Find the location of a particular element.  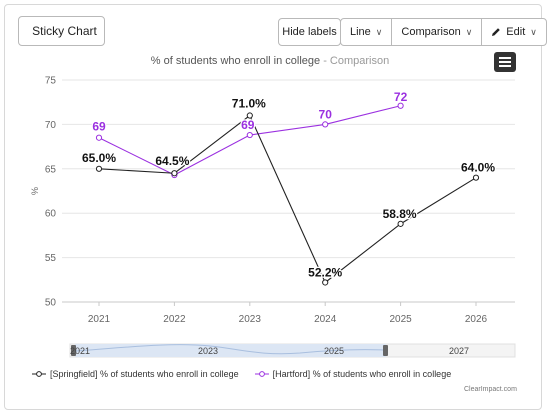

edit-label: Edit is located at coordinates (516, 32).